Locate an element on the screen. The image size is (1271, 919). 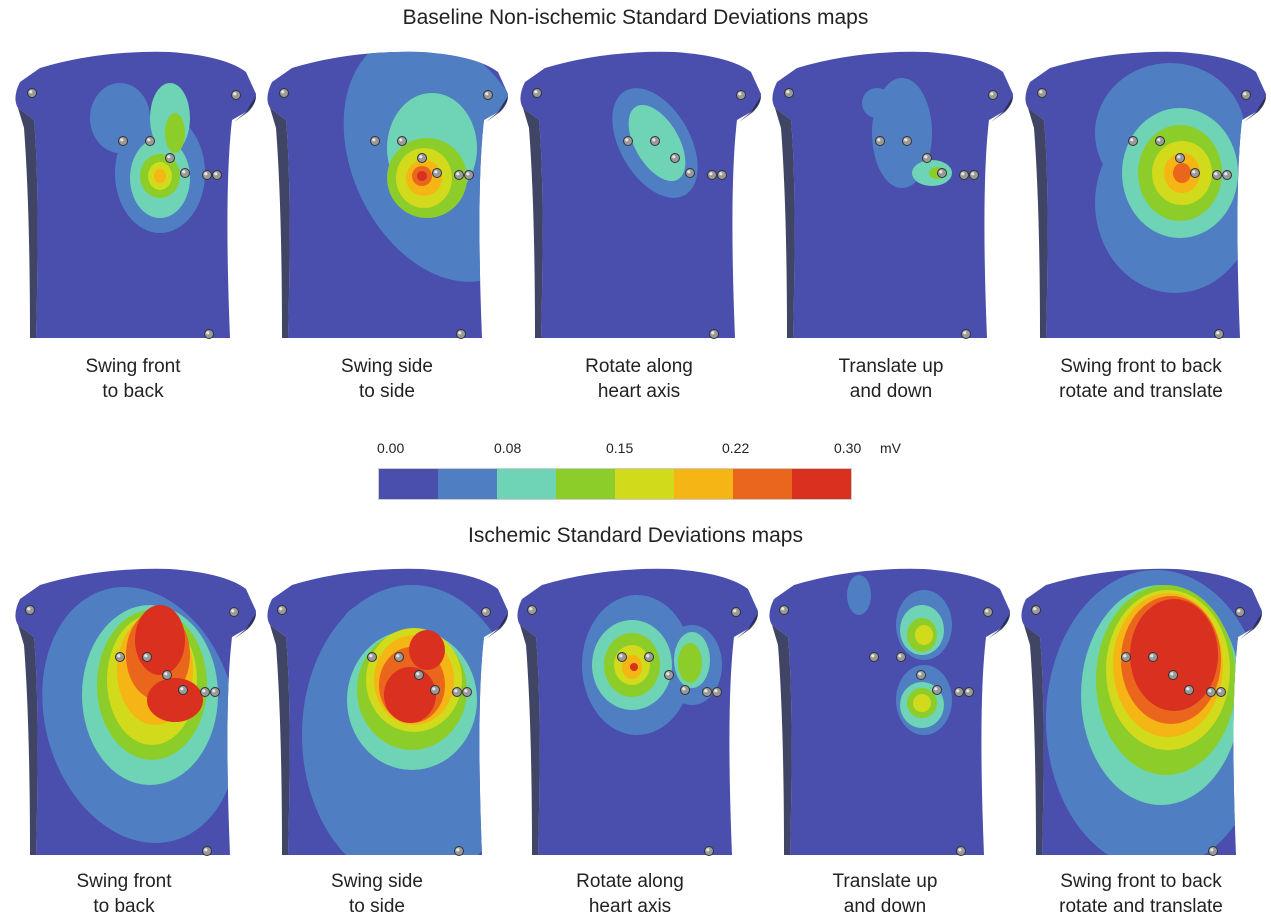
caption-bottom-5: Swing front to back rotate and translate is located at coordinates (1141, 894).